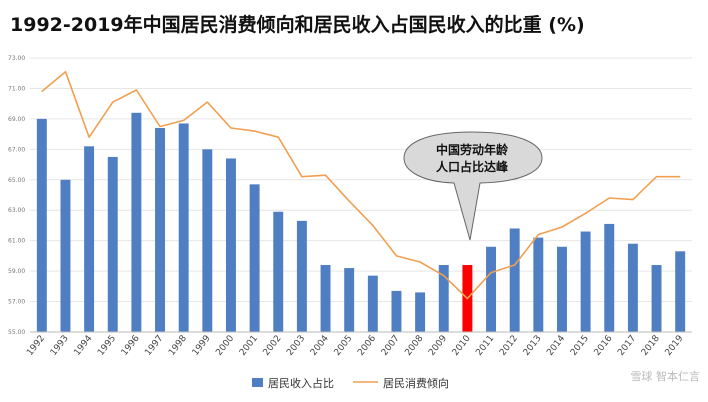 The image size is (708, 402). What do you see at coordinates (230, 245) in the screenshot?
I see `bar-2000` at bounding box center [230, 245].